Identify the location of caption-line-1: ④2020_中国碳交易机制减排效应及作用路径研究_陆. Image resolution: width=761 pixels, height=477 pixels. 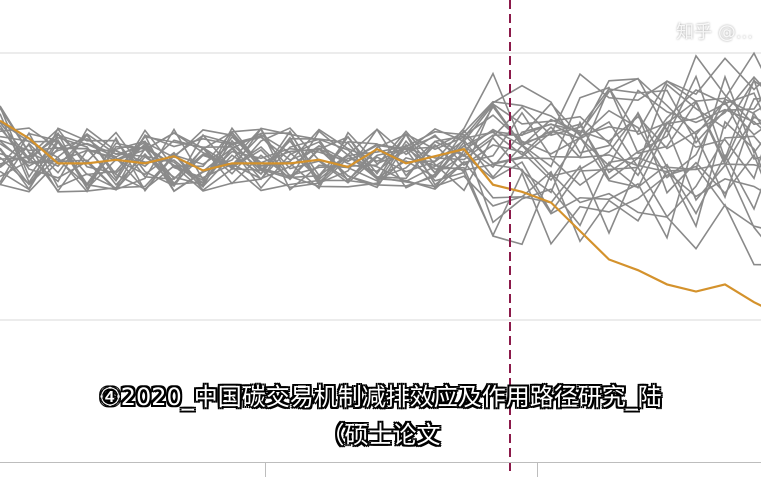
(380, 397).